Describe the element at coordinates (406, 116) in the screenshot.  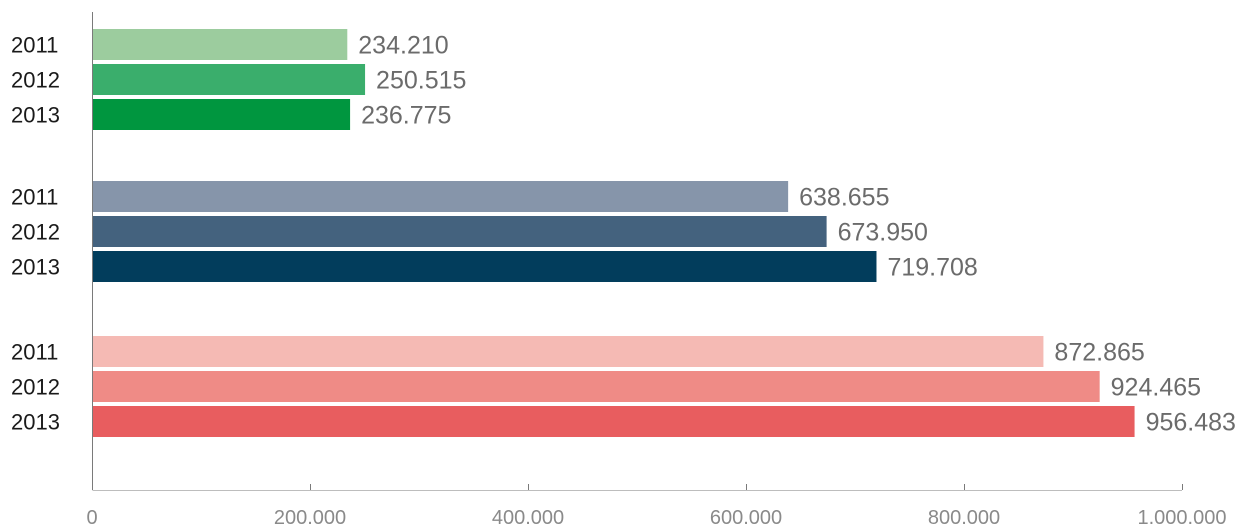
I see `bar-value-label: 236.775` at that location.